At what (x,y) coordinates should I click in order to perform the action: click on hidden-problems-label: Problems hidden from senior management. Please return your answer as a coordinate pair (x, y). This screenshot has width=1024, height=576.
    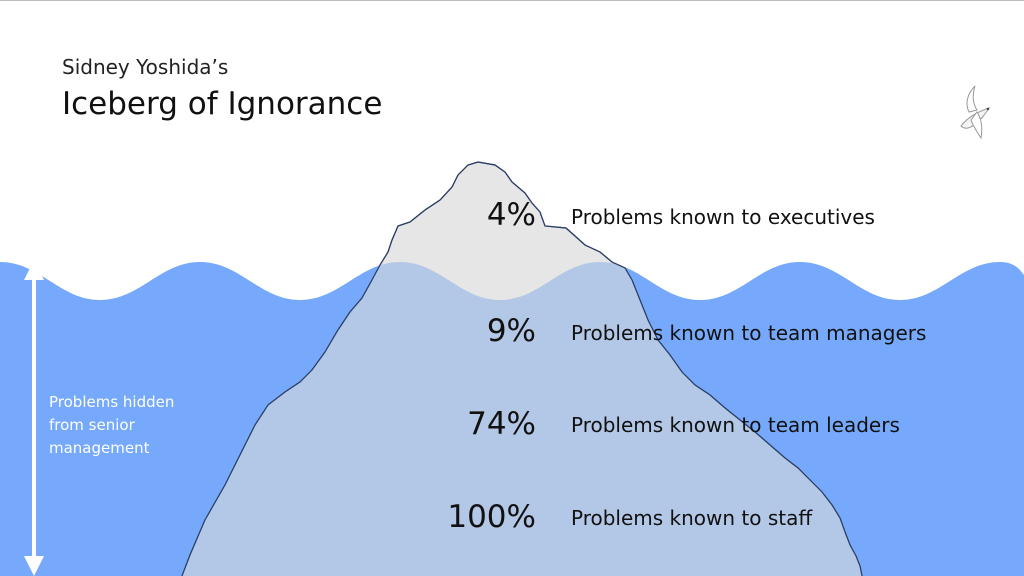
    Looking at the image, I should click on (112, 425).